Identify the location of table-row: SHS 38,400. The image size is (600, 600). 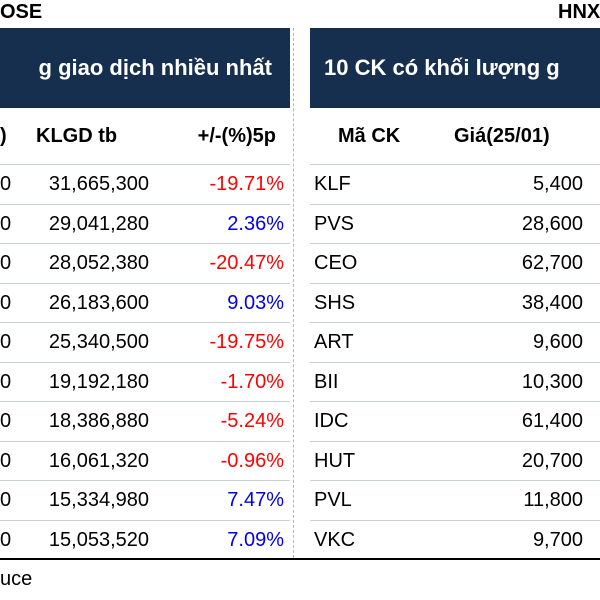
(455, 302).